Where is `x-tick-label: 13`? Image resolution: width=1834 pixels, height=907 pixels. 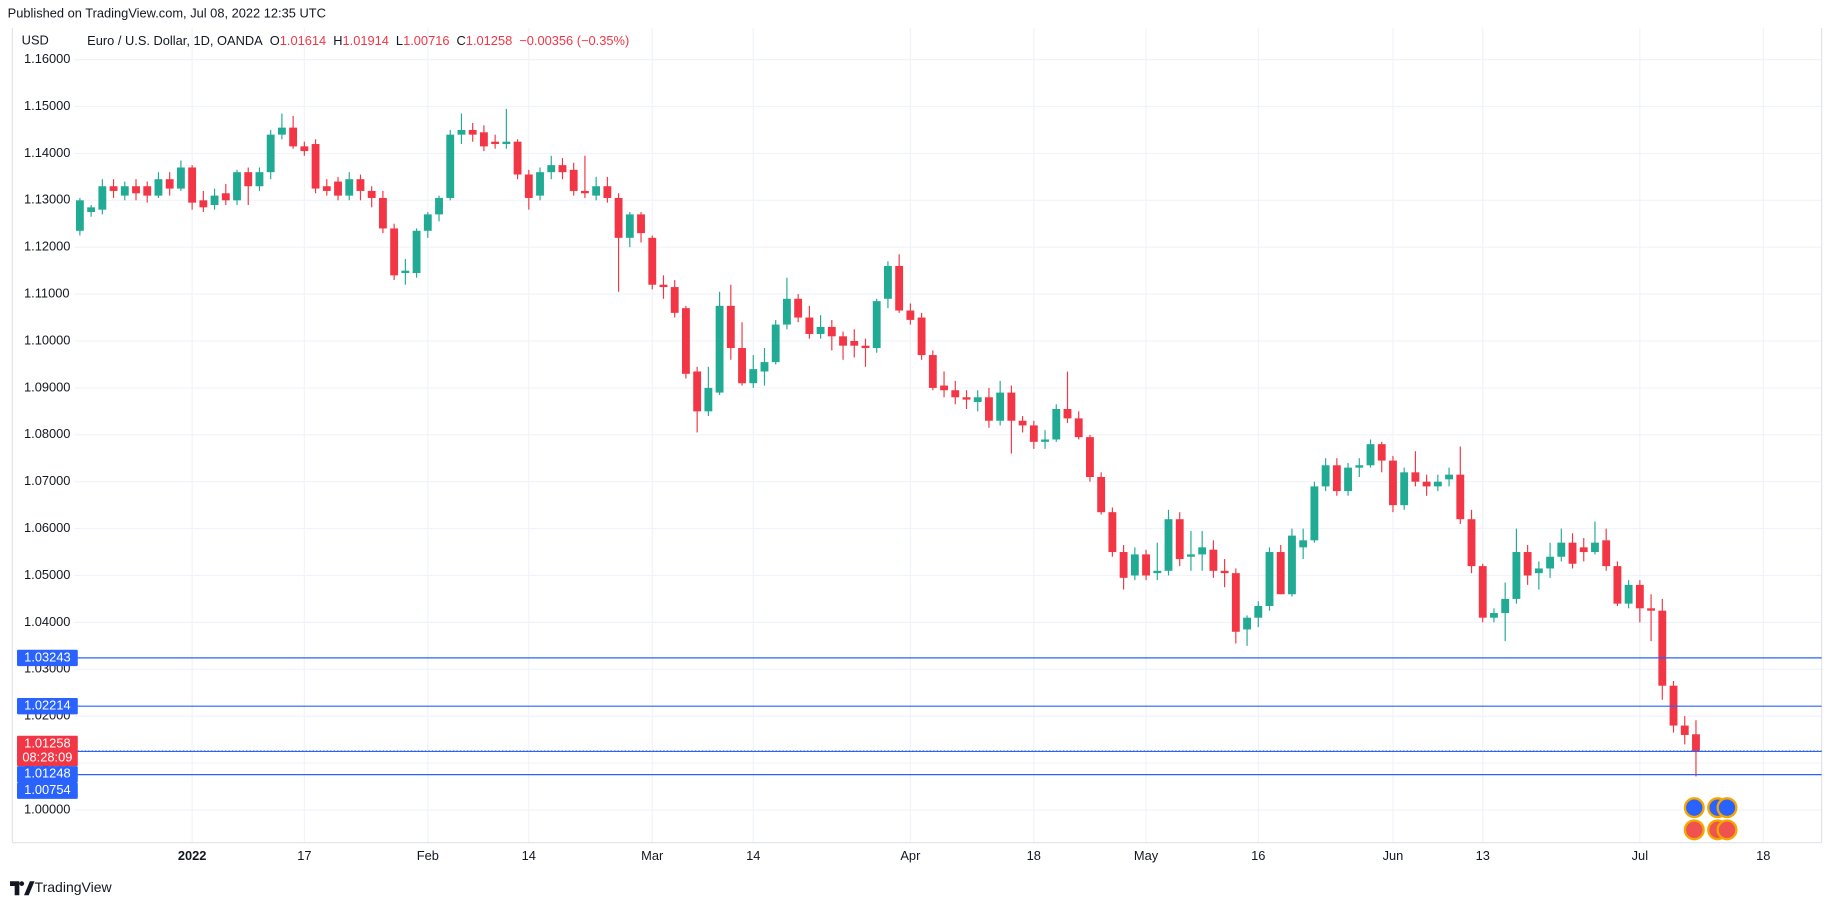 x-tick-label: 13 is located at coordinates (1483, 855).